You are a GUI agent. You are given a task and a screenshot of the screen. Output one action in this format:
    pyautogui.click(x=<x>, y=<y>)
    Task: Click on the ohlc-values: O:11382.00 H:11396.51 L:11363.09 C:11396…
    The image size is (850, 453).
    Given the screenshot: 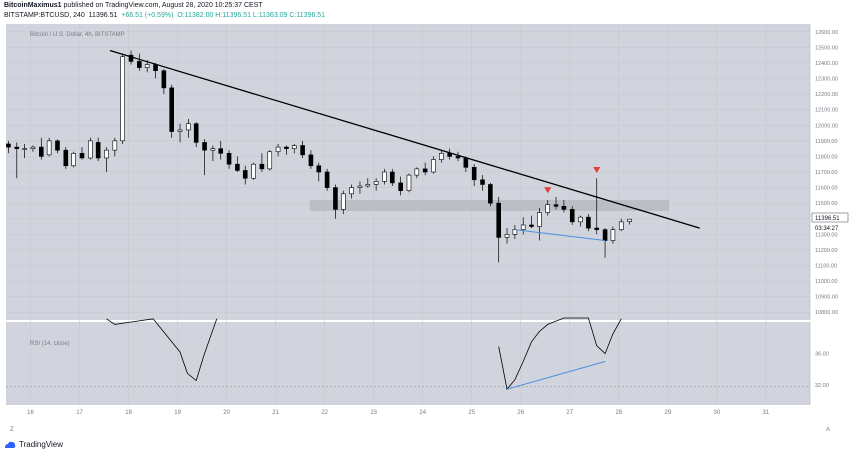 What is the action you would take?
    pyautogui.click(x=251, y=15)
    